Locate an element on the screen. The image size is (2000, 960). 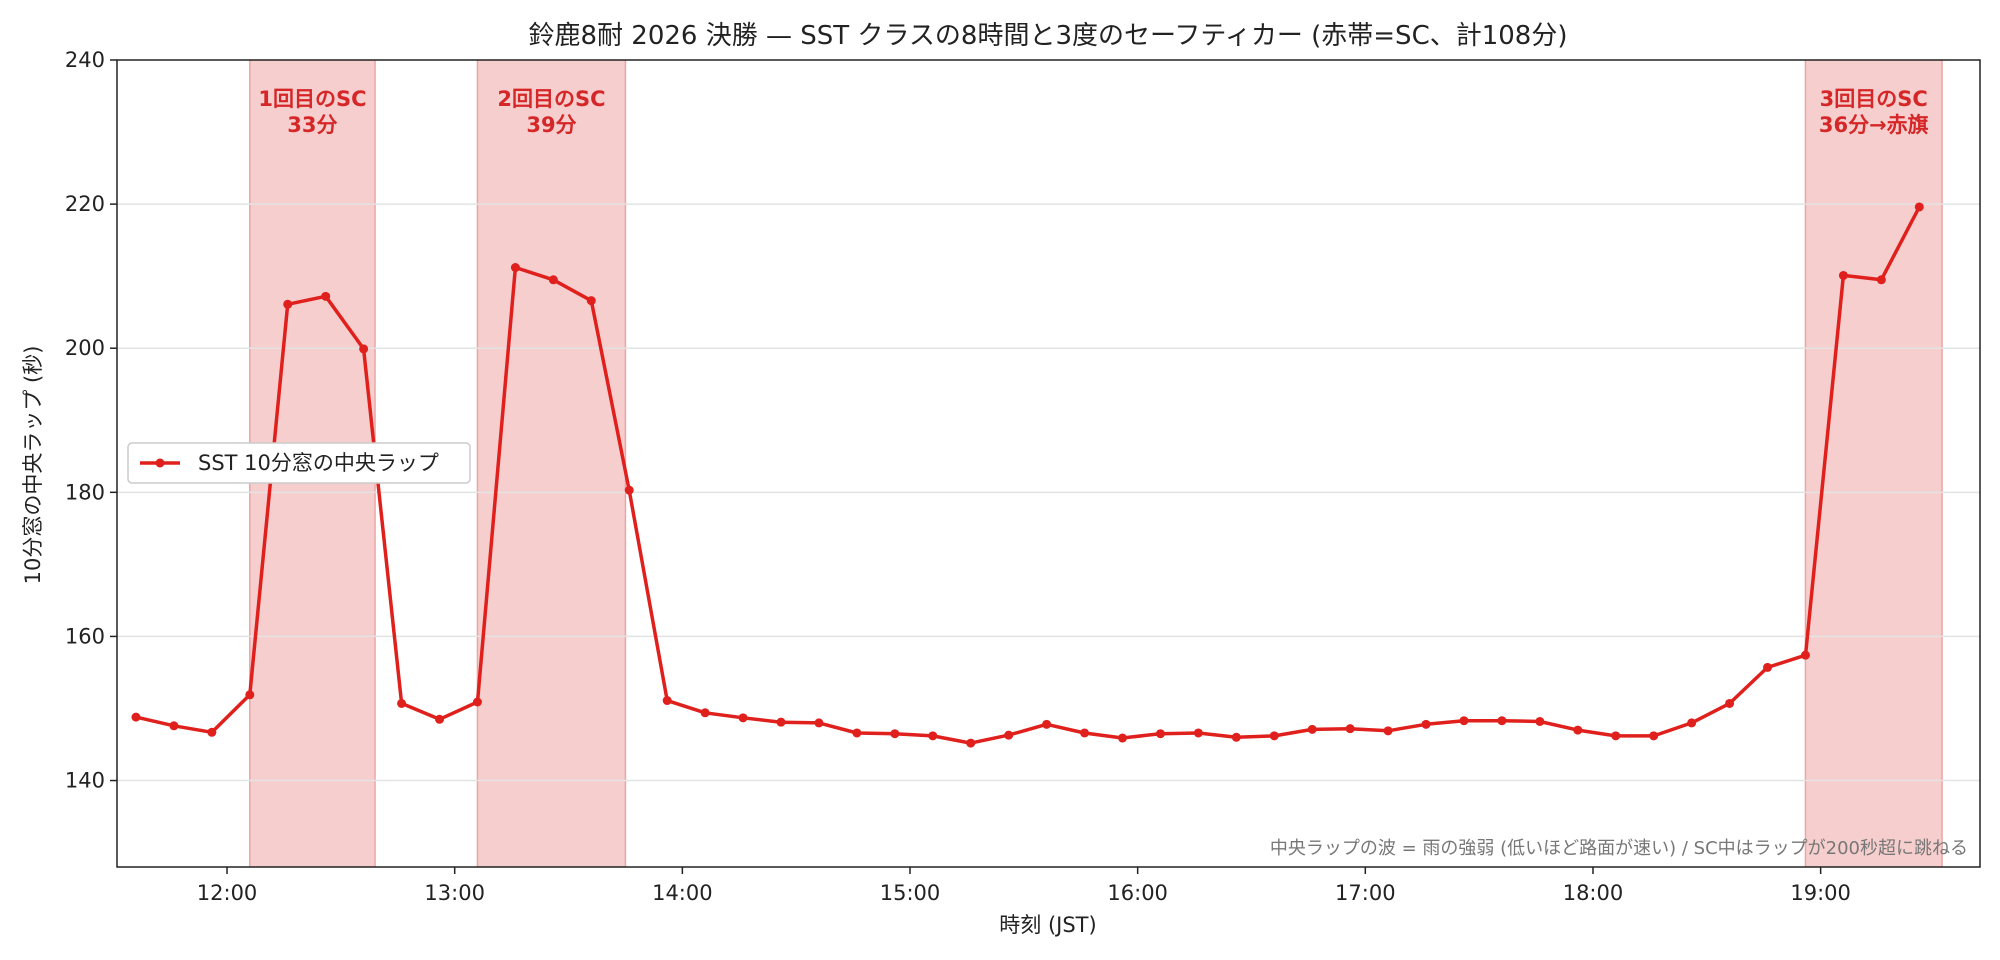
y-tick-label: 140 is located at coordinates (85, 781).